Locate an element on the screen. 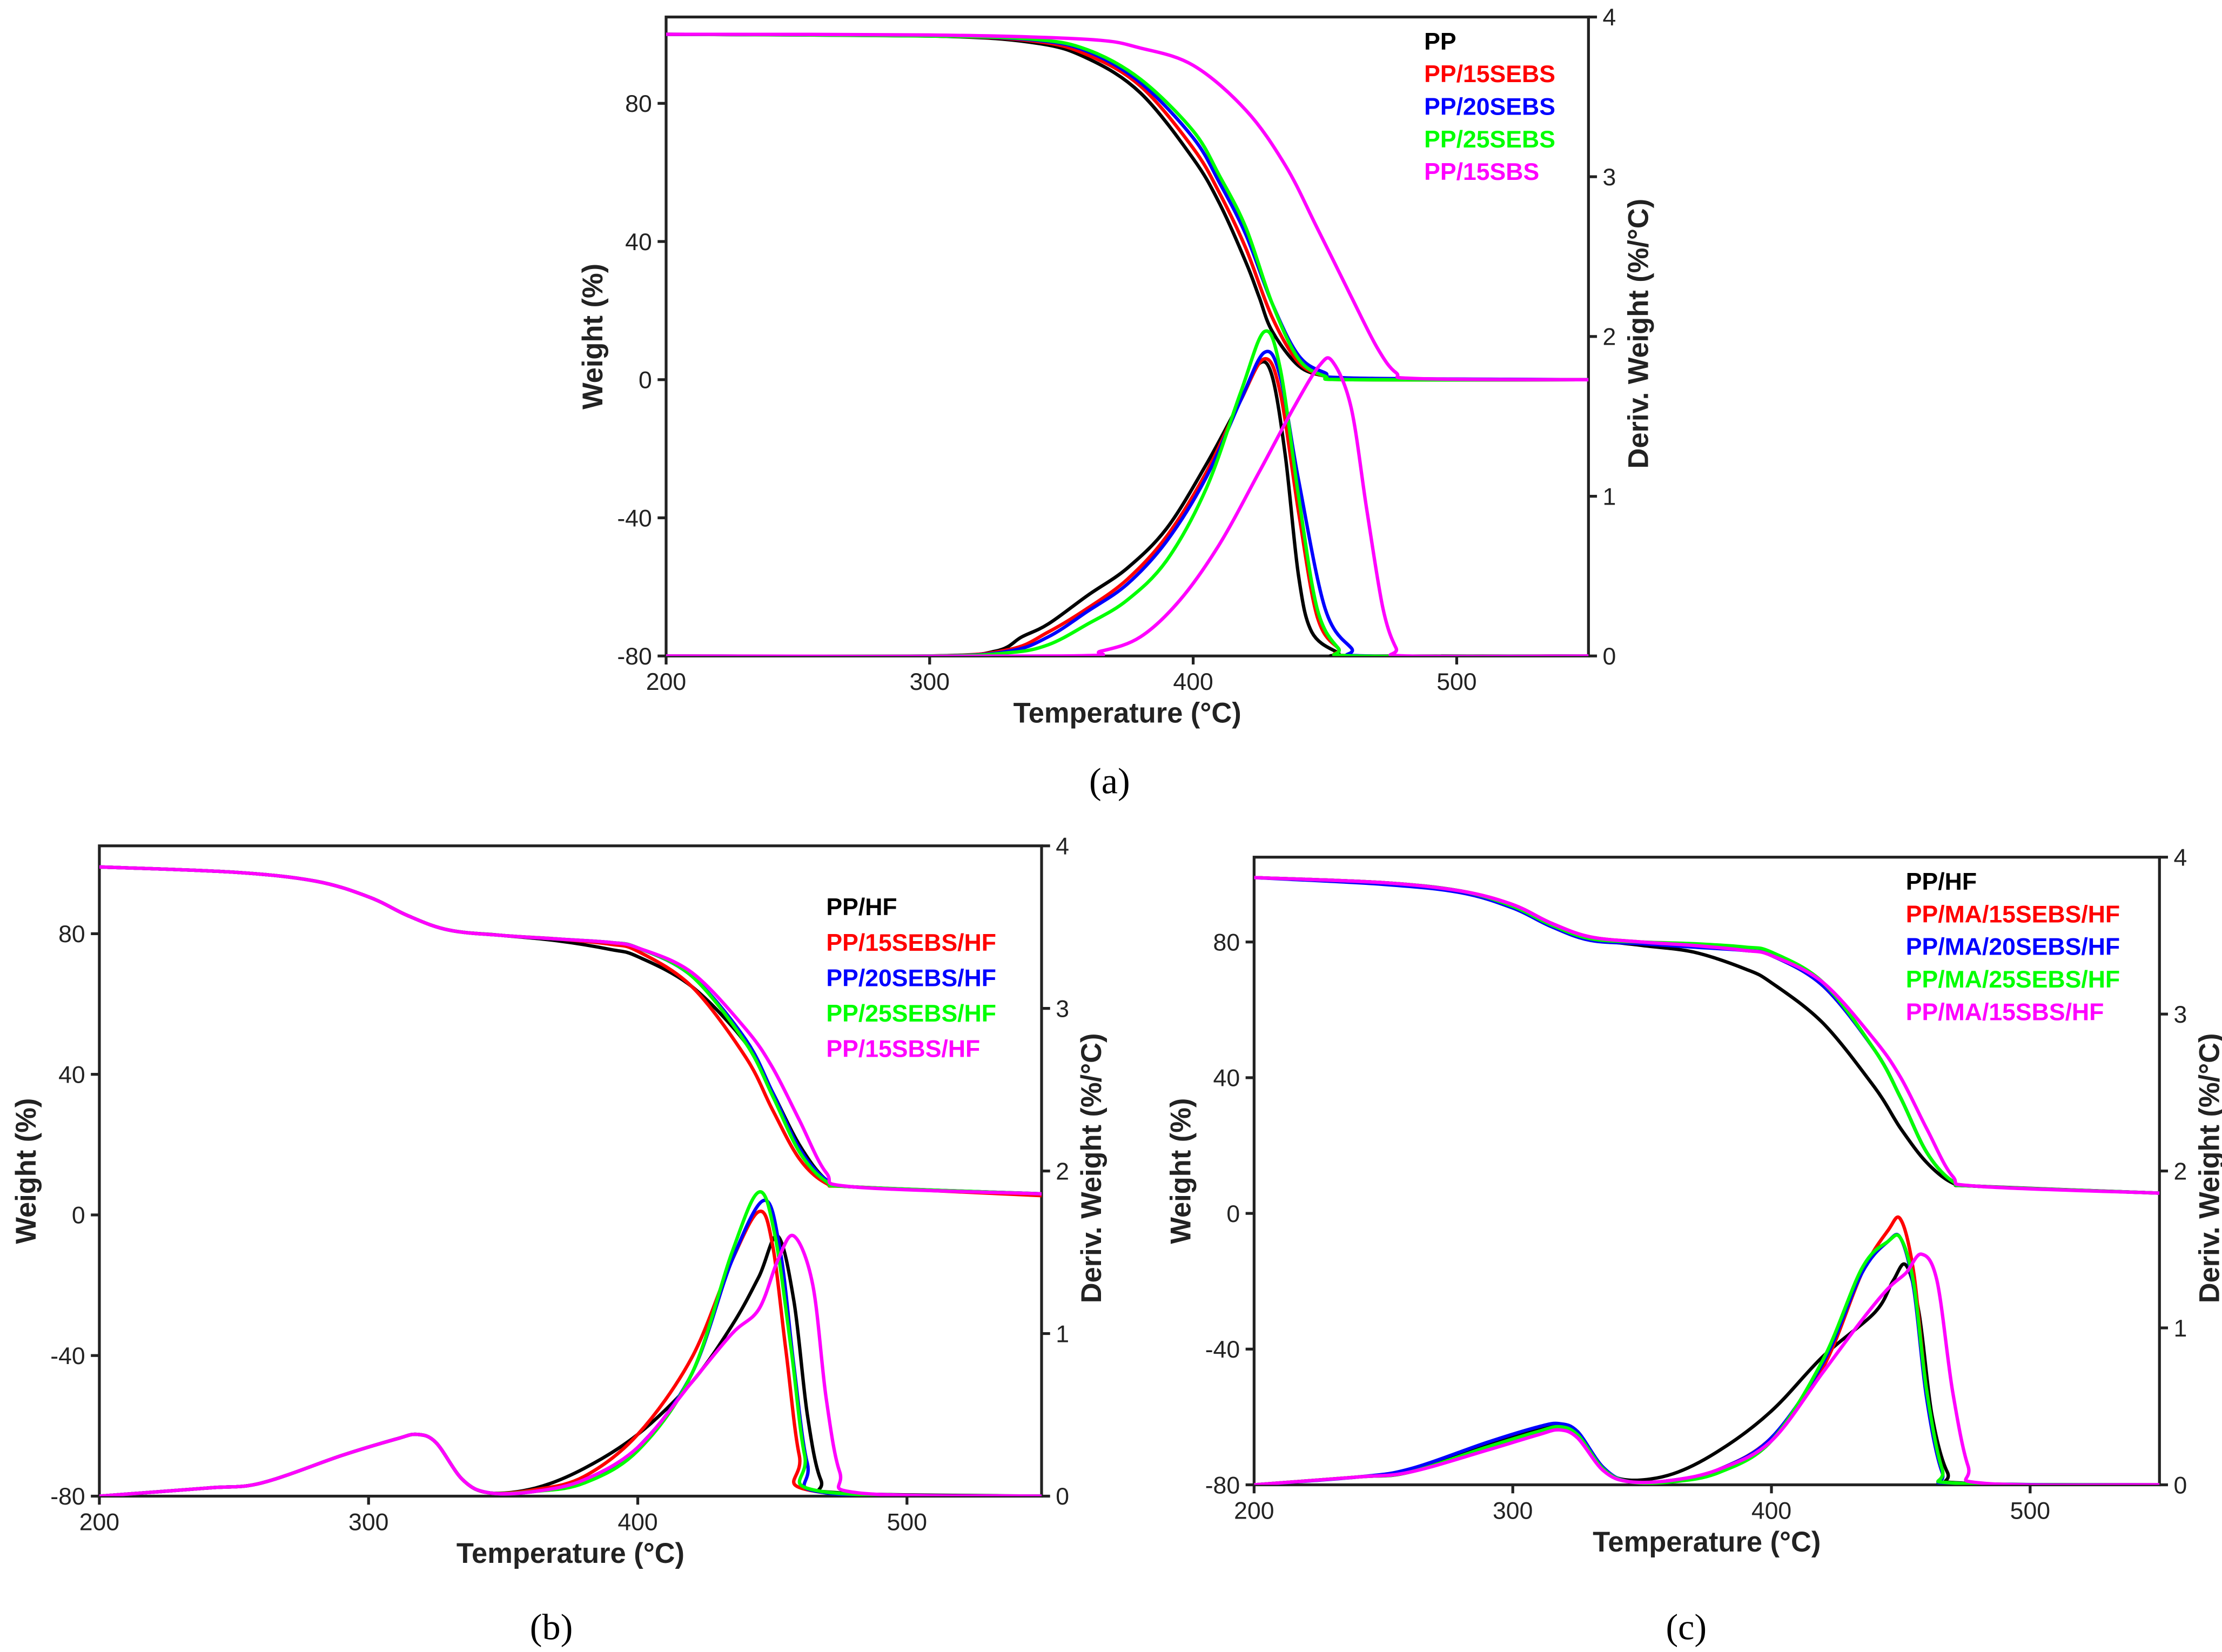 The image size is (2222, 1652). deriv-curve-pp-20sebs is located at coordinates (1127, 503).